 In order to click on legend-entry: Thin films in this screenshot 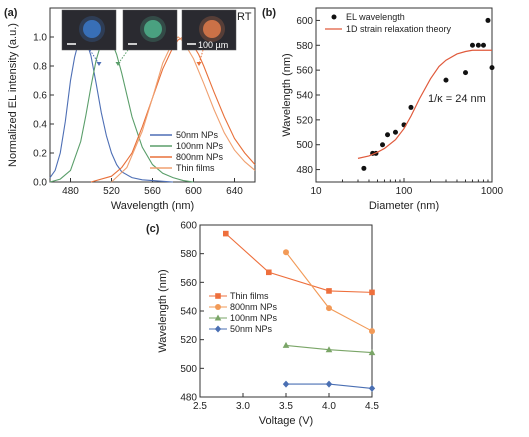, I will do `click(249, 296)`.